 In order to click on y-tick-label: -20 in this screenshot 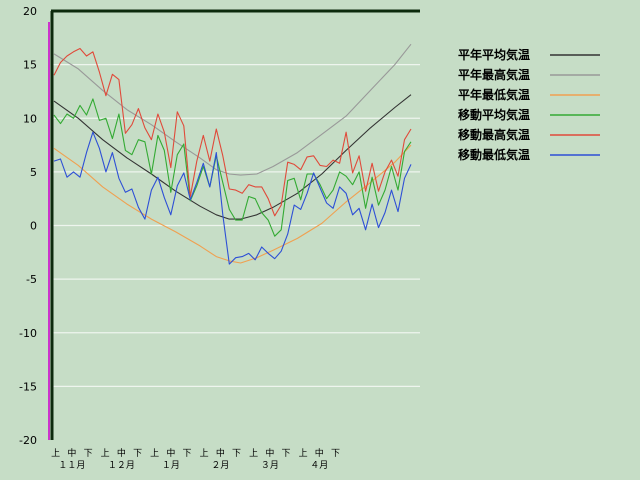, I will do `click(28, 440)`.